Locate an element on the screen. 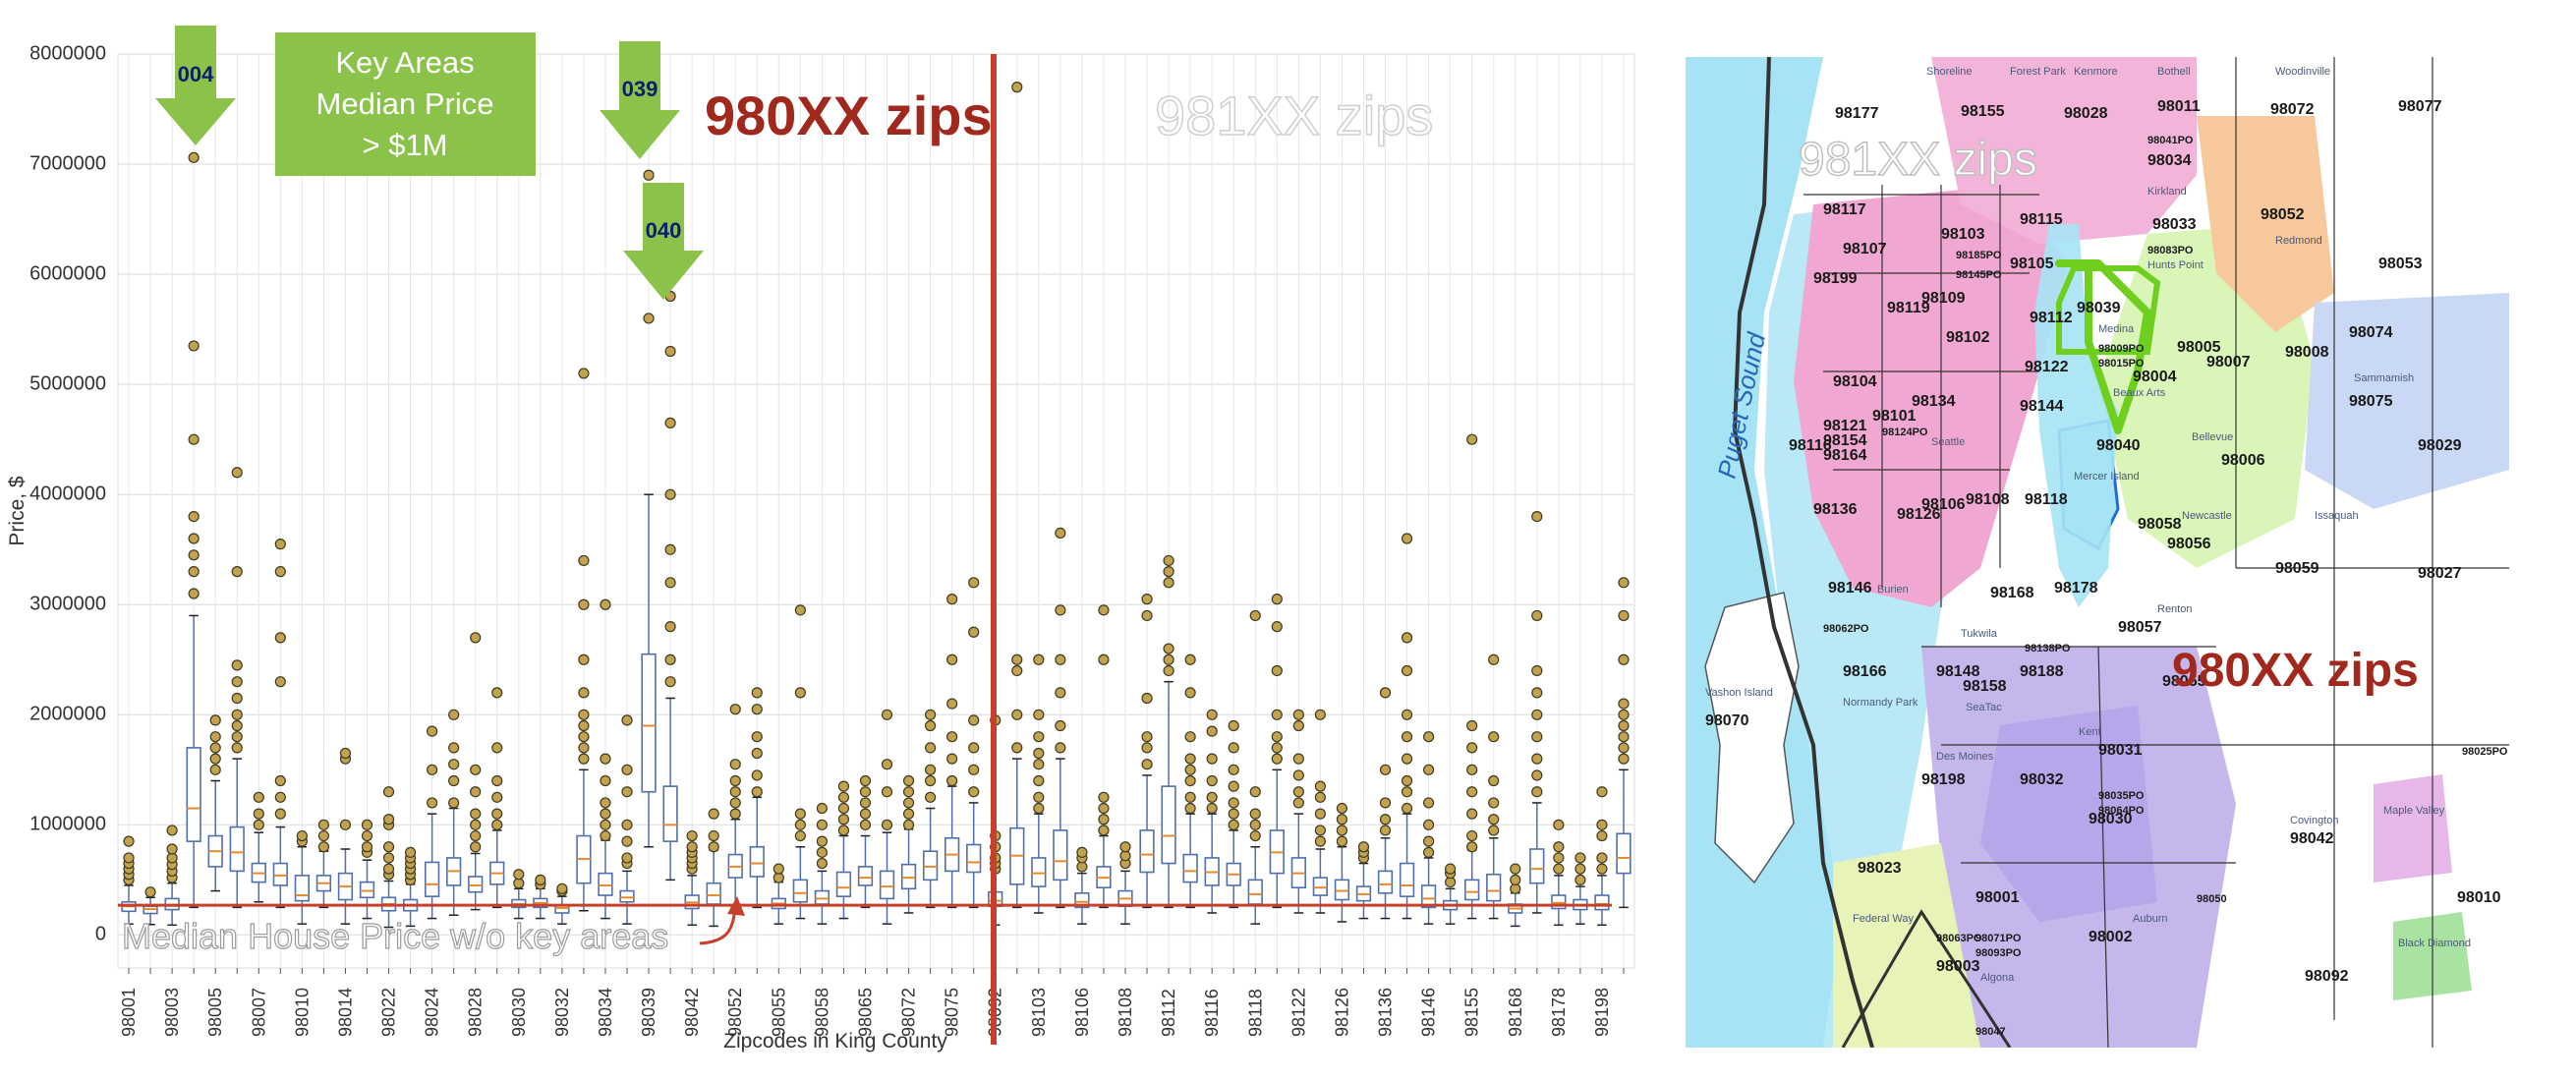 This screenshot has width=2576, height=1081. map-zip-label: 98115 is located at coordinates (2042, 220).